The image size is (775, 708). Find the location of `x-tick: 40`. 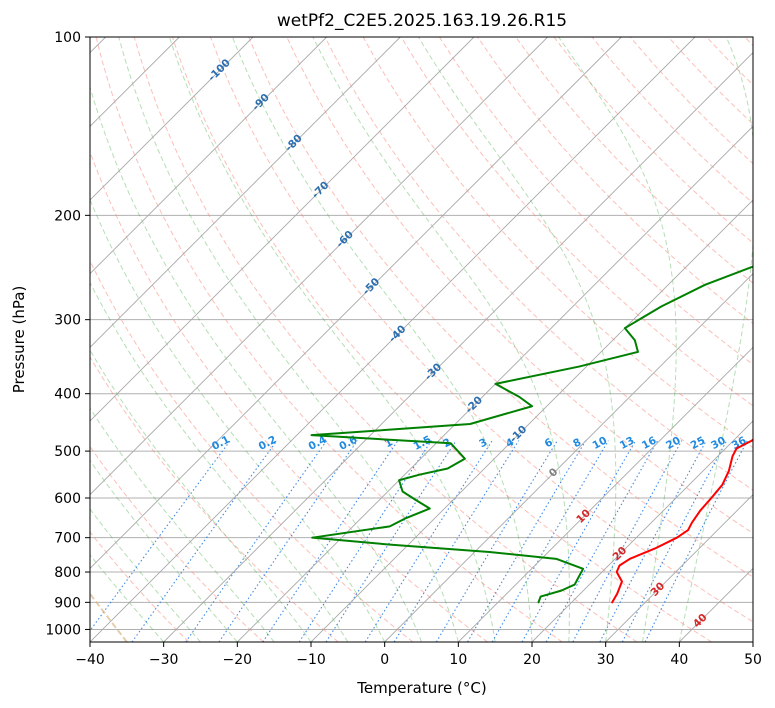

x-tick: 40 is located at coordinates (679, 655).